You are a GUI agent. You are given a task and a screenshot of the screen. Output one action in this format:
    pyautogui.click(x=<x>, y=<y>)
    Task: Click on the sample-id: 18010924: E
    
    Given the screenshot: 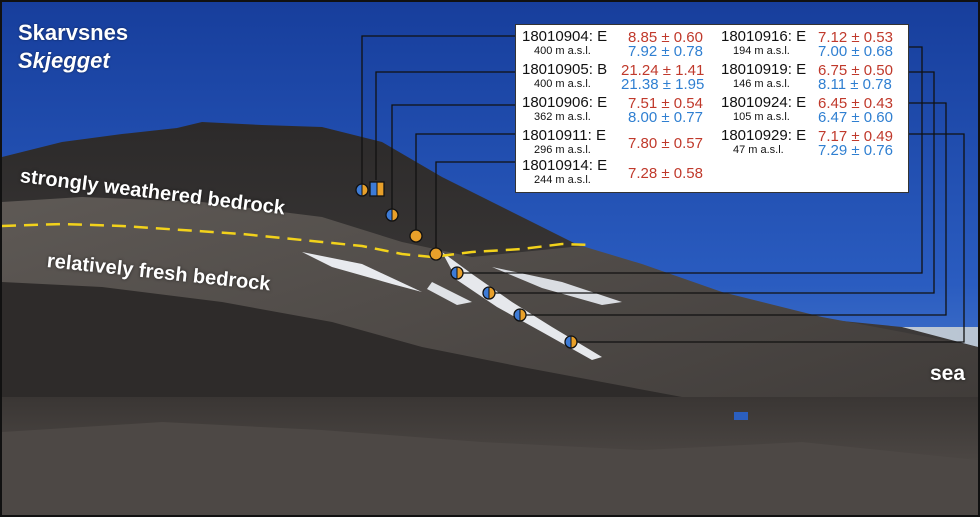 What is the action you would take?
    pyautogui.click(x=764, y=102)
    